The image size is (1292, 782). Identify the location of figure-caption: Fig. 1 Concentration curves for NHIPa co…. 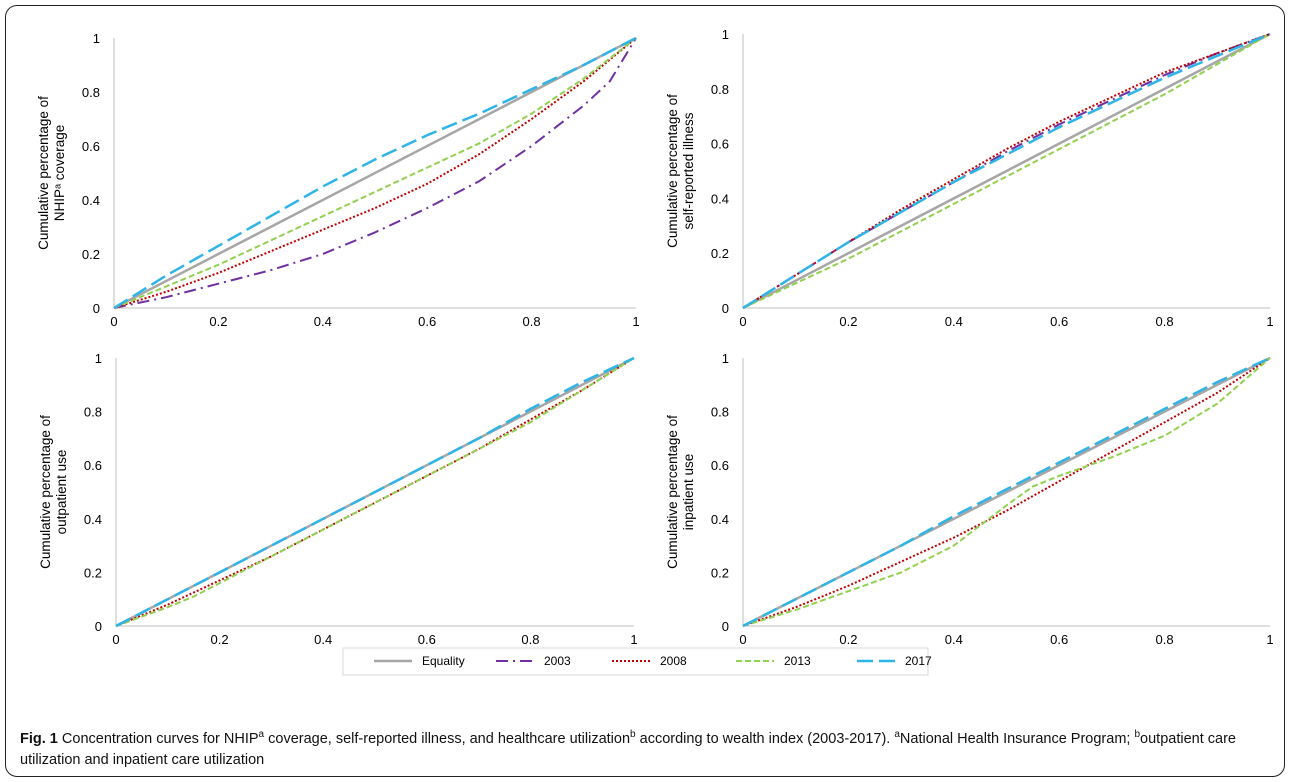
(645, 750).